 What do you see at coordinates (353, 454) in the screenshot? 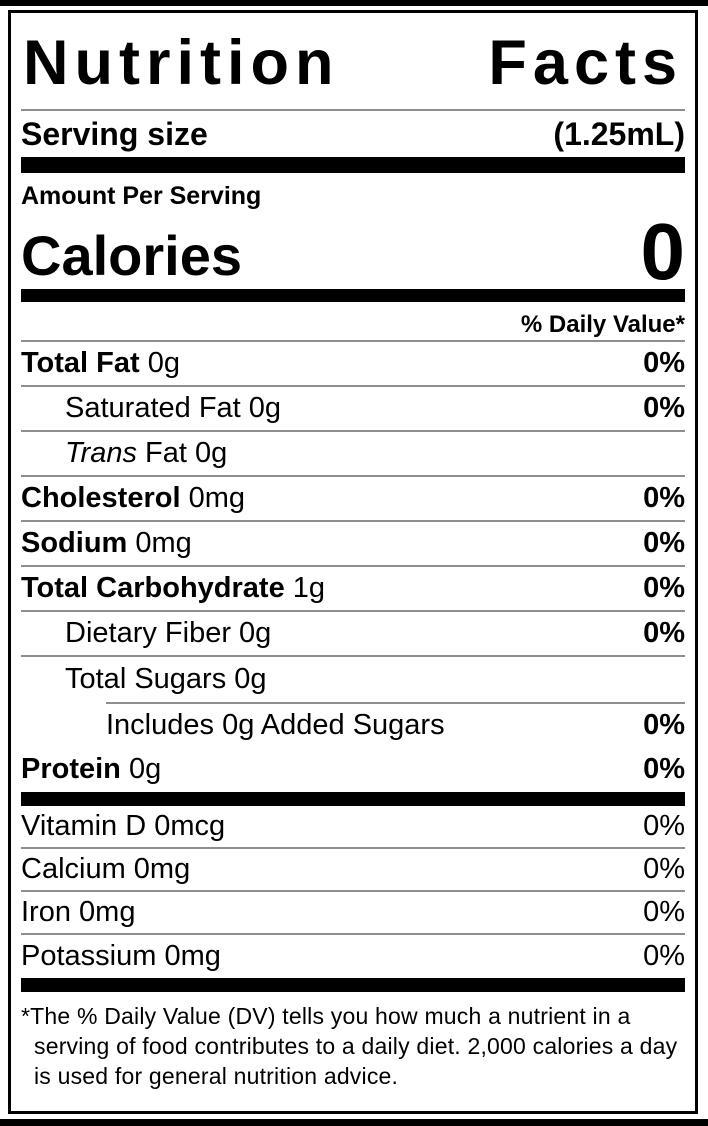
I see `nutrient-row-trans-fat: Trans Fat 0g` at bounding box center [353, 454].